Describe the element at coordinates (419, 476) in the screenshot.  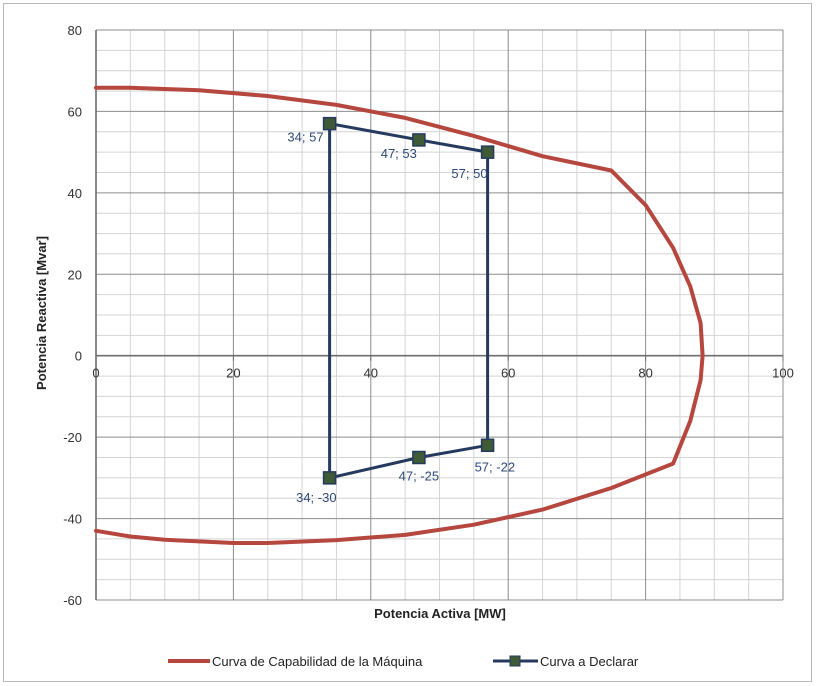
I see `data-label: 47; -25` at that location.